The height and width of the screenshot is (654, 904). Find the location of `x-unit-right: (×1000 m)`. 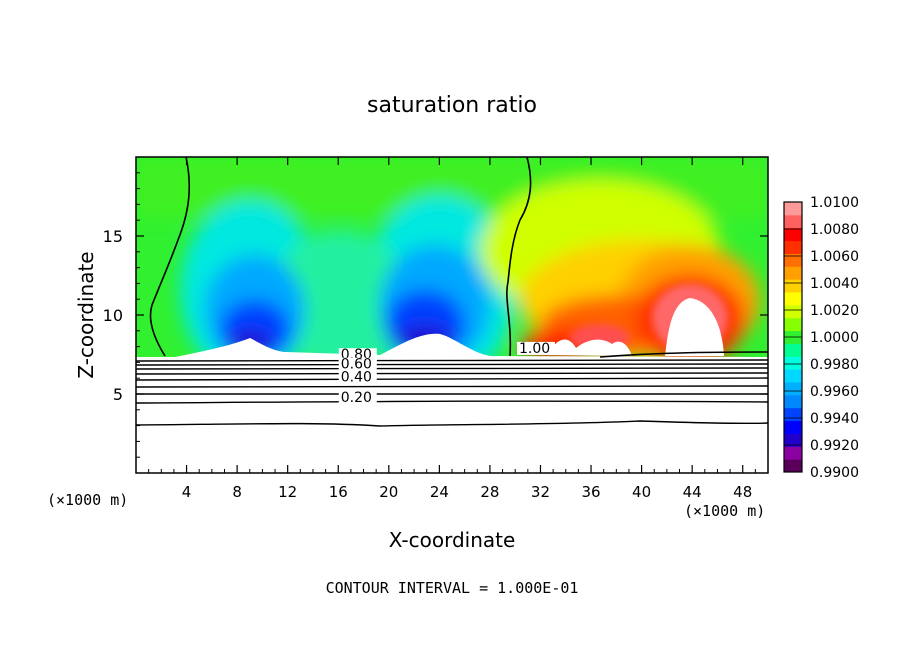

x-unit-right: (×1000 m) is located at coordinates (724, 511).